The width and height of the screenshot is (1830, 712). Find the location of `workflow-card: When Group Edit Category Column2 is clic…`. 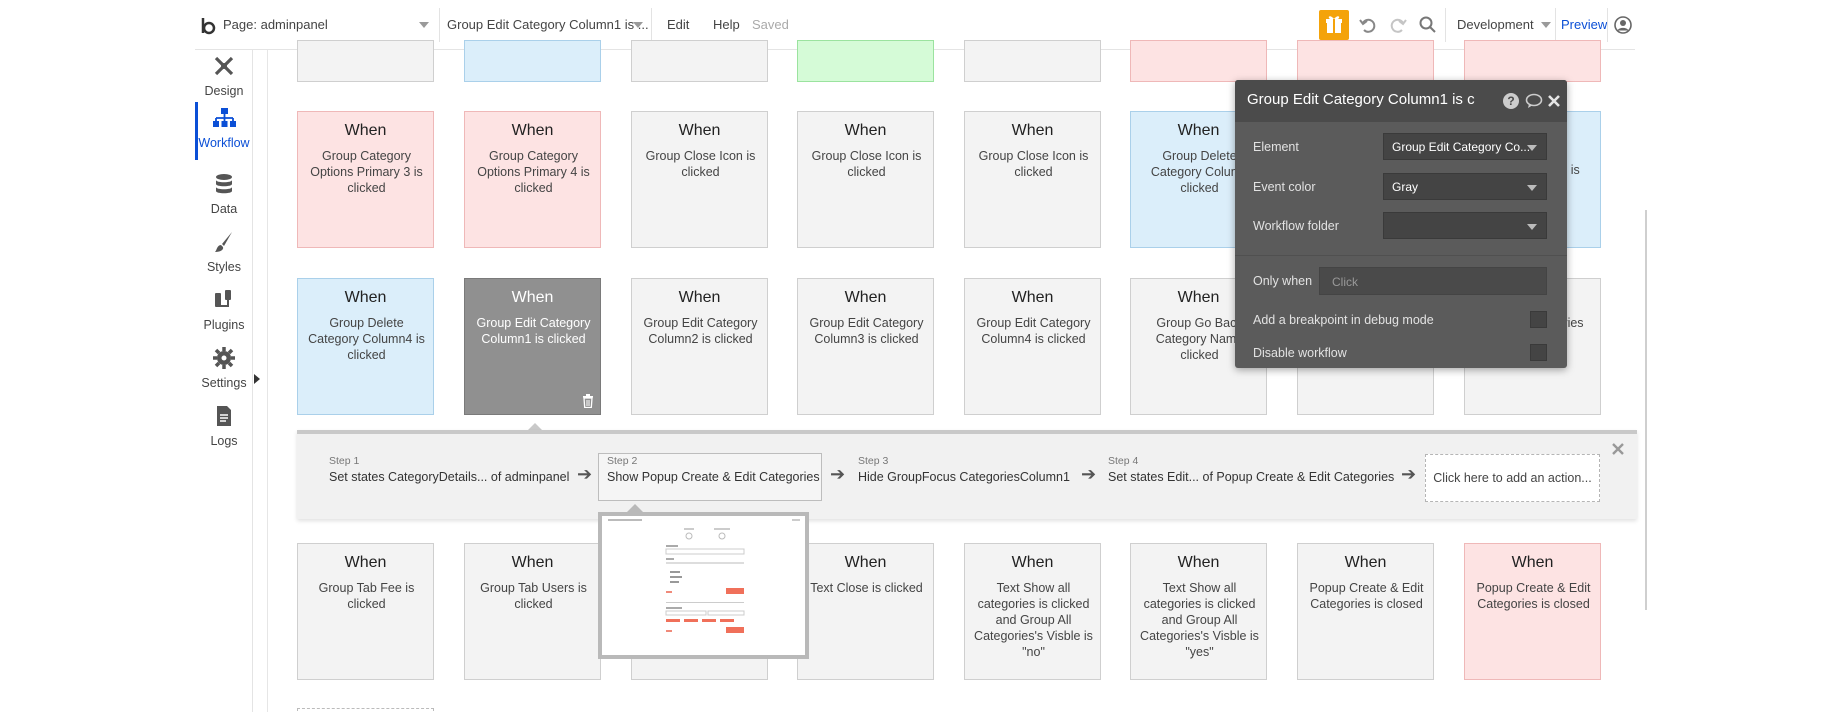

workflow-card: When Group Edit Category Column2 is clic… is located at coordinates (699, 346).